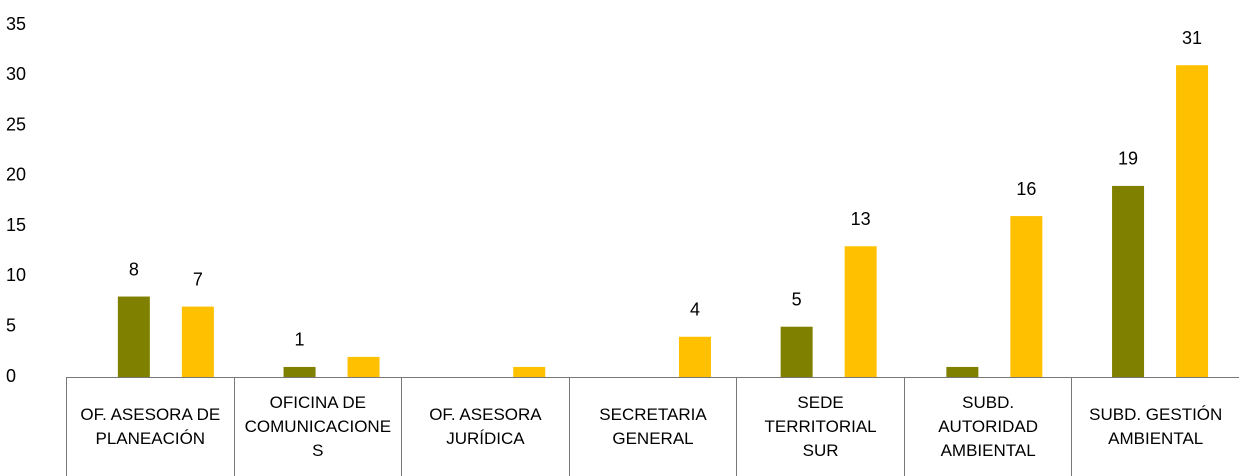 This screenshot has width=1239, height=476. Describe the element at coordinates (988, 426) in the screenshot. I see `x-tick-label: SUBD. AUTORIDAD AMBIENTAL` at that location.